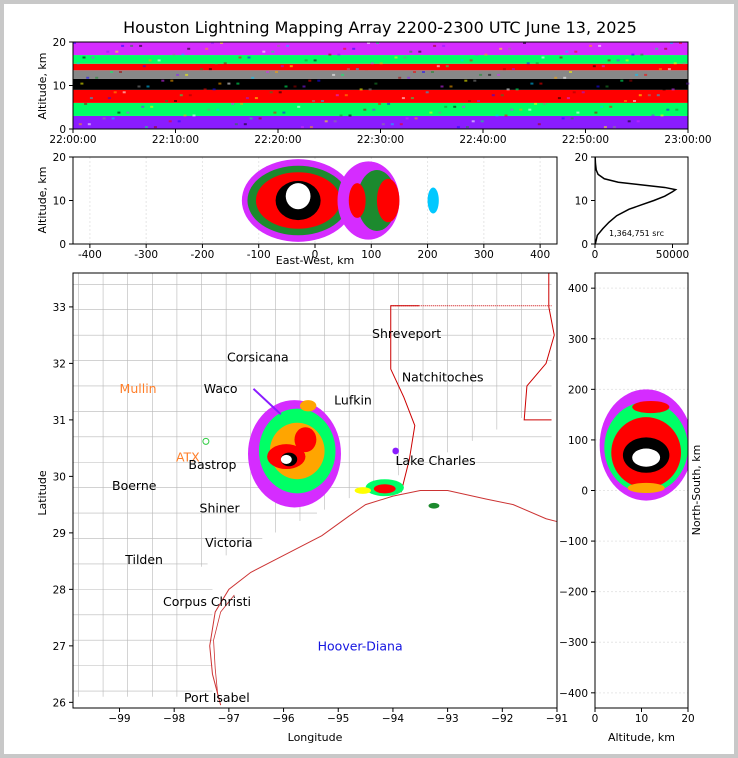 The image size is (738, 758). What do you see at coordinates (212, 464) in the screenshot?
I see `city-label: Bastrop` at bounding box center [212, 464].